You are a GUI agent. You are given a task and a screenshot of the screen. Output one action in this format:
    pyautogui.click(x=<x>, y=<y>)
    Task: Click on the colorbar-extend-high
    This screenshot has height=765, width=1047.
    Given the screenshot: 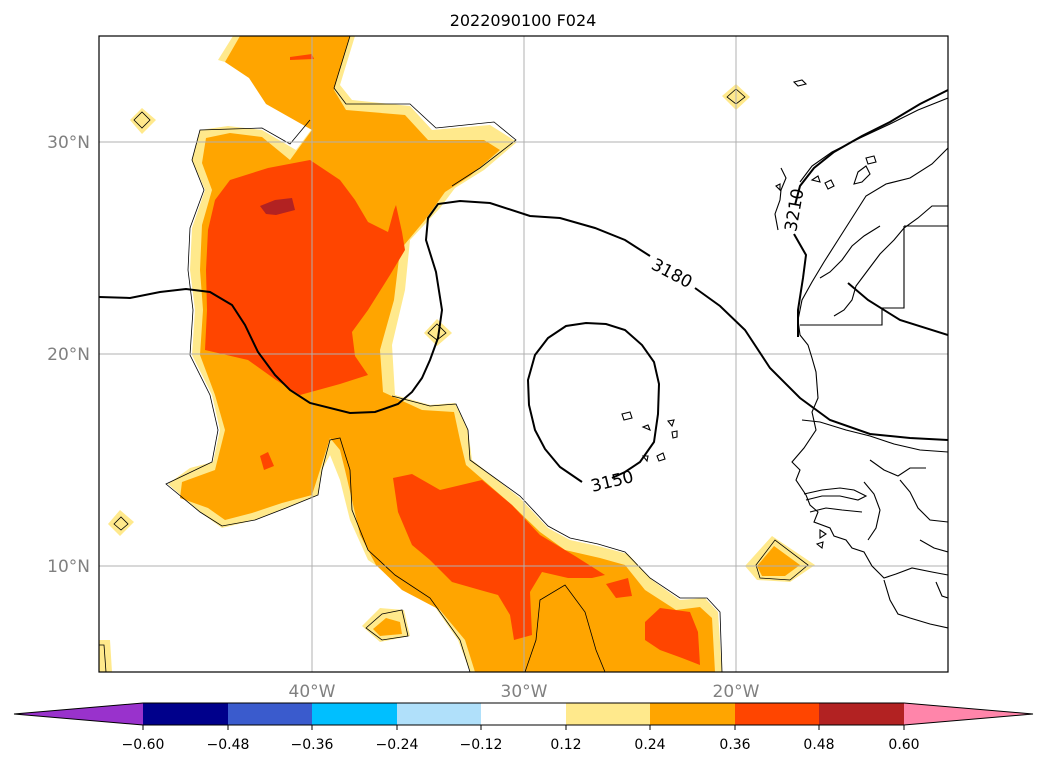 What is the action you would take?
    pyautogui.click(x=968, y=714)
    